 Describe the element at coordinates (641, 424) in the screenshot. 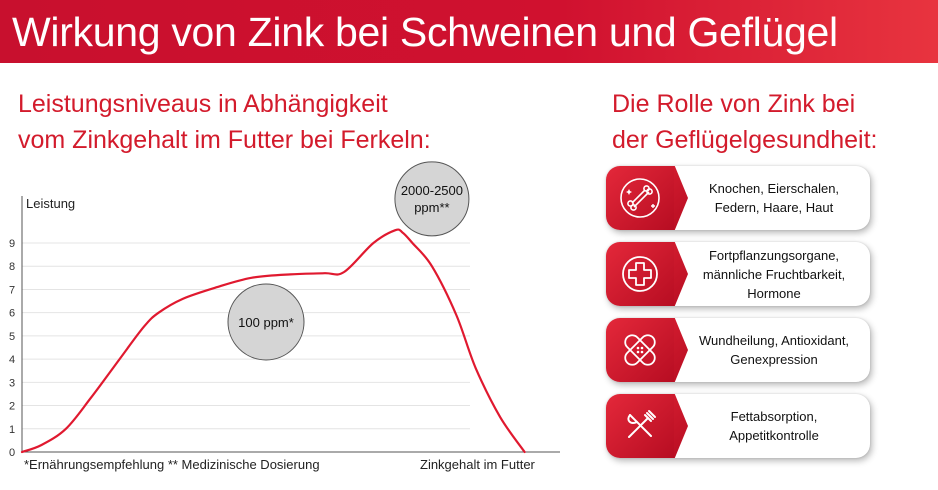

I see `cutlery-icon` at that location.